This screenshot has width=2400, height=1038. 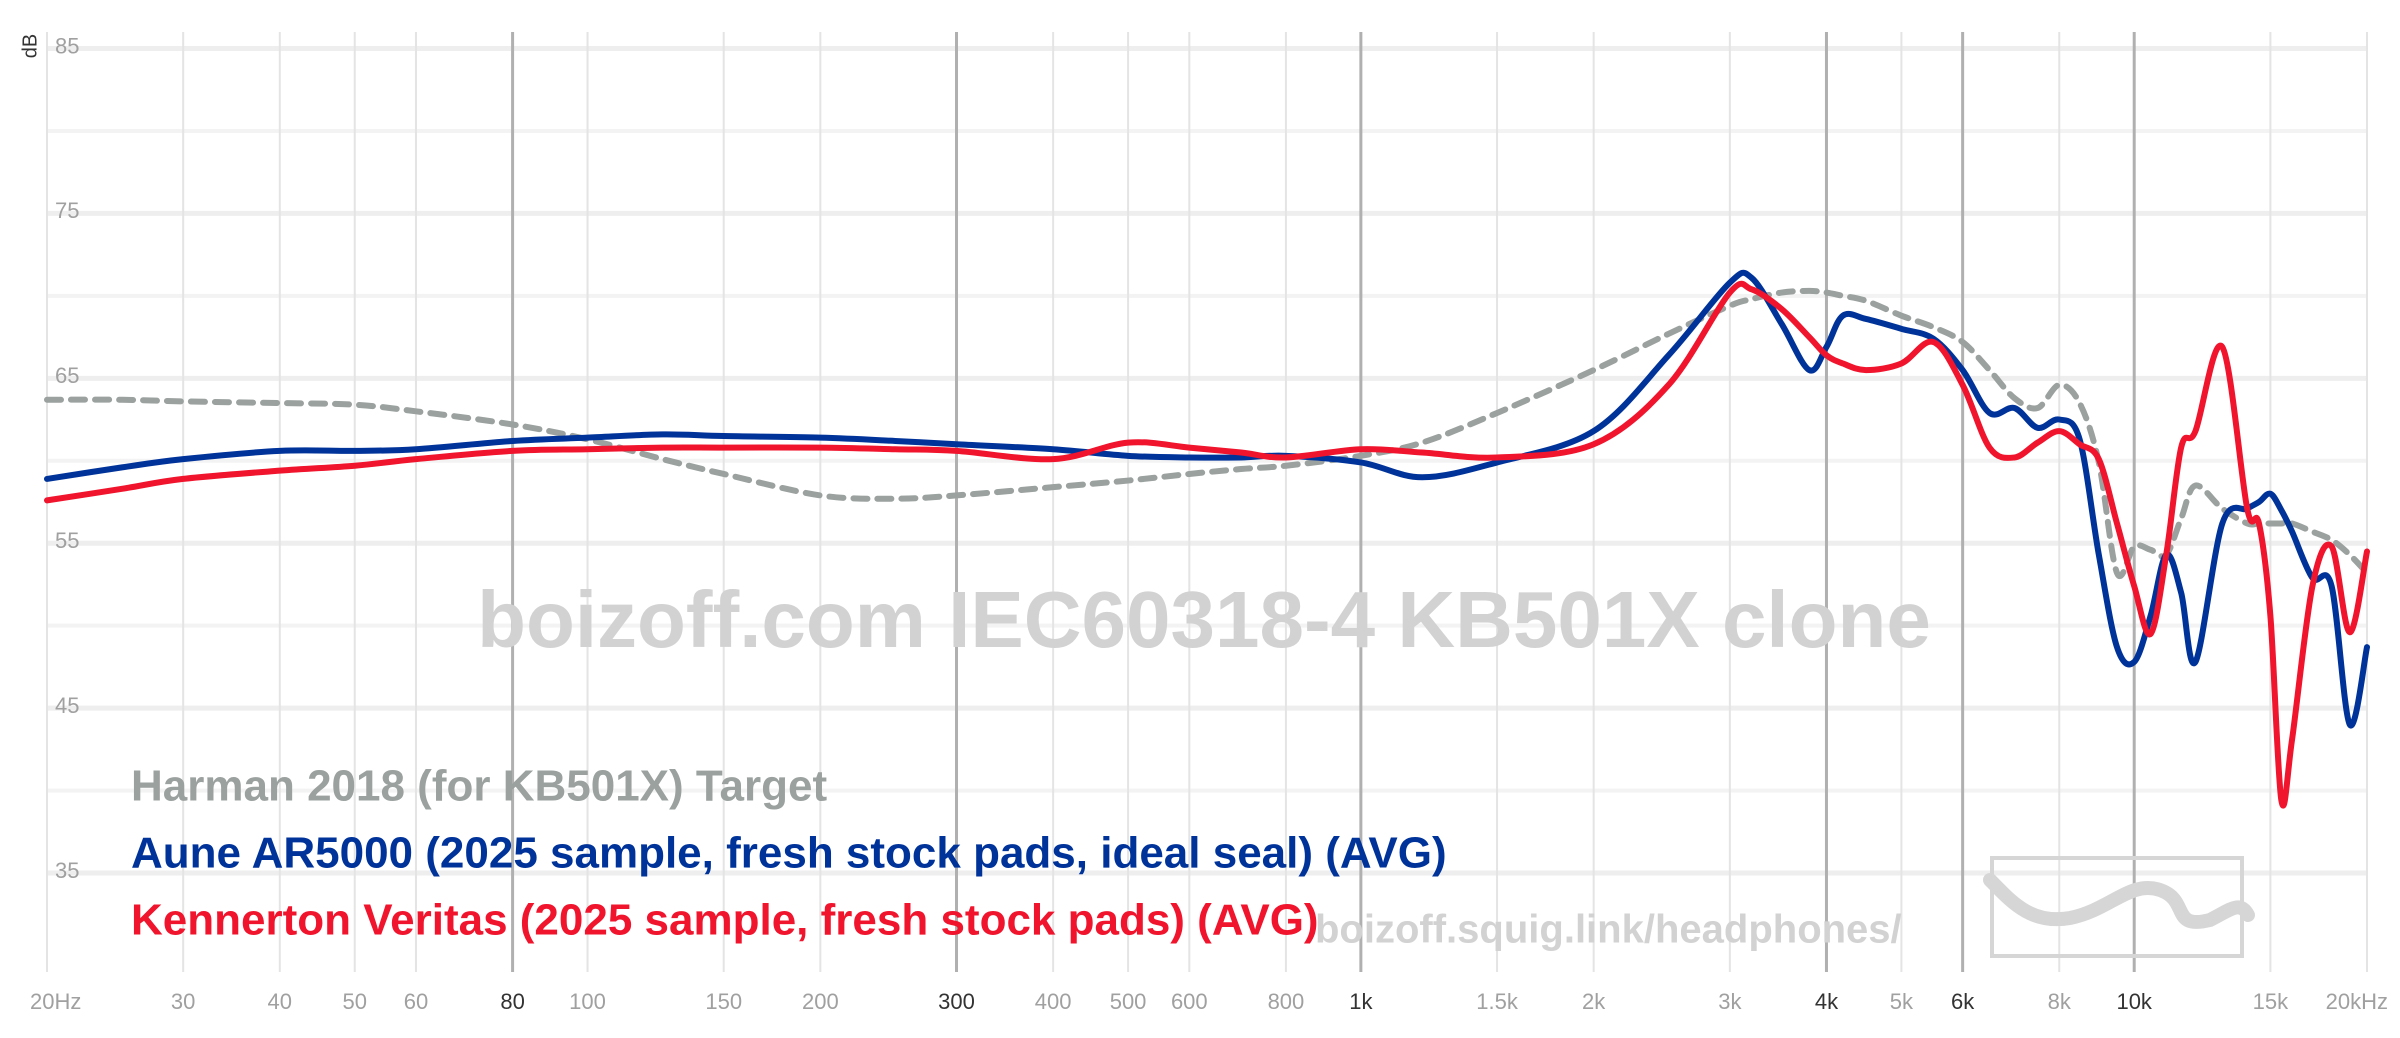 What do you see at coordinates (820, 1001) in the screenshot?
I see `x-tick-label: 200` at bounding box center [820, 1001].